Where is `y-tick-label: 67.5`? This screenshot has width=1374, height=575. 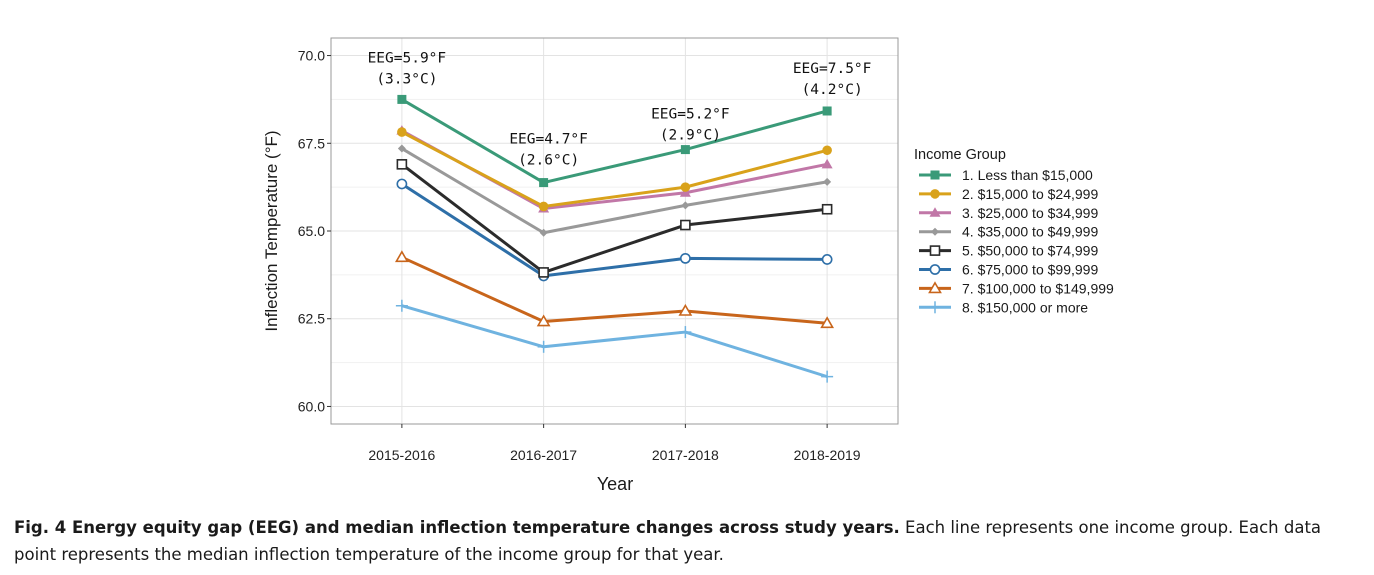
y-tick-label: 67.5 is located at coordinates (311, 143).